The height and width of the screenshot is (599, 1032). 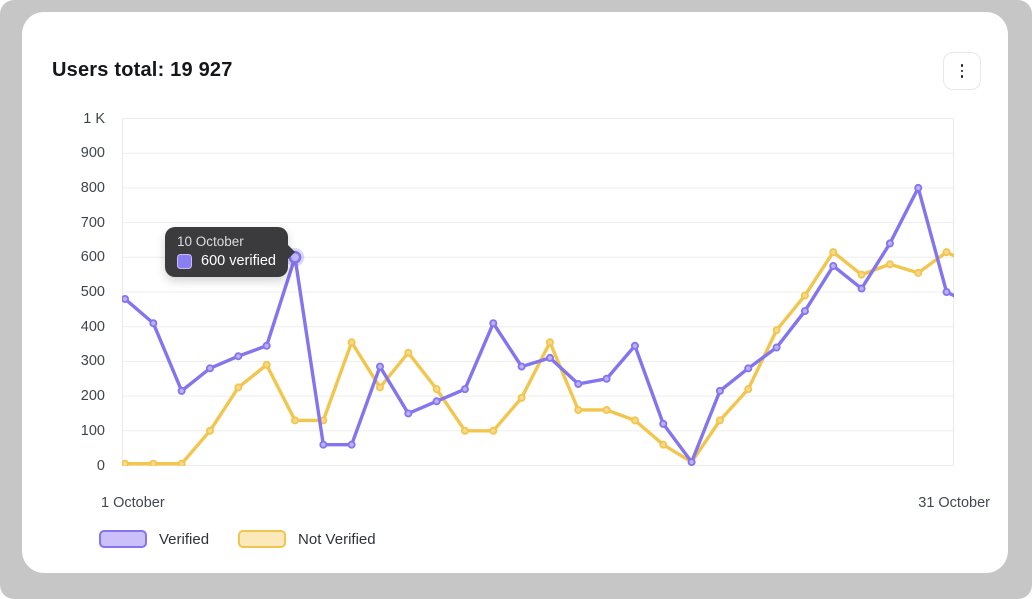 I want to click on y-axis-tick-label: 0, so click(x=100, y=465).